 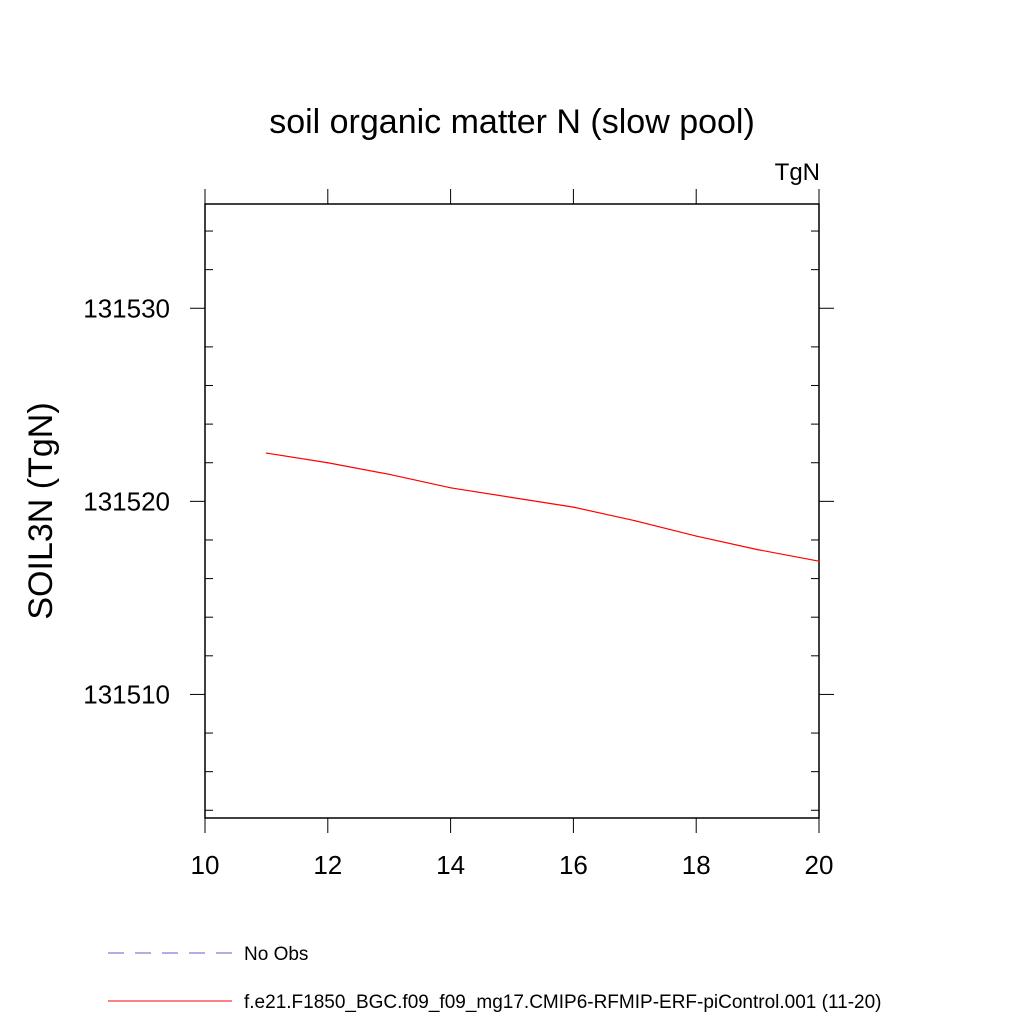 What do you see at coordinates (450, 865) in the screenshot?
I see `x-tick-label: 14` at bounding box center [450, 865].